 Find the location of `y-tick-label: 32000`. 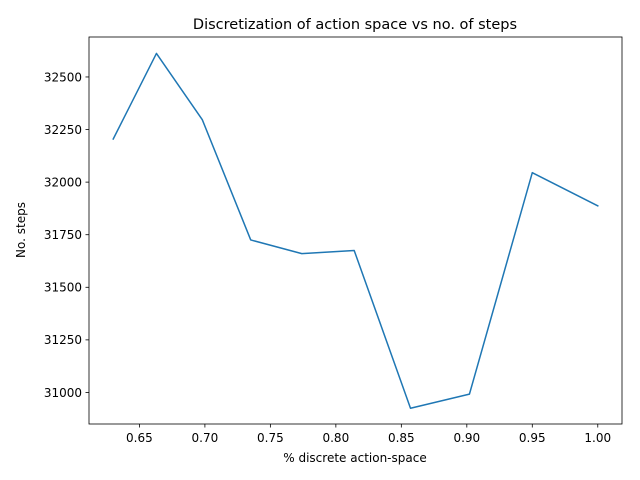

y-tick-label: 32000 is located at coordinates (63, 182).